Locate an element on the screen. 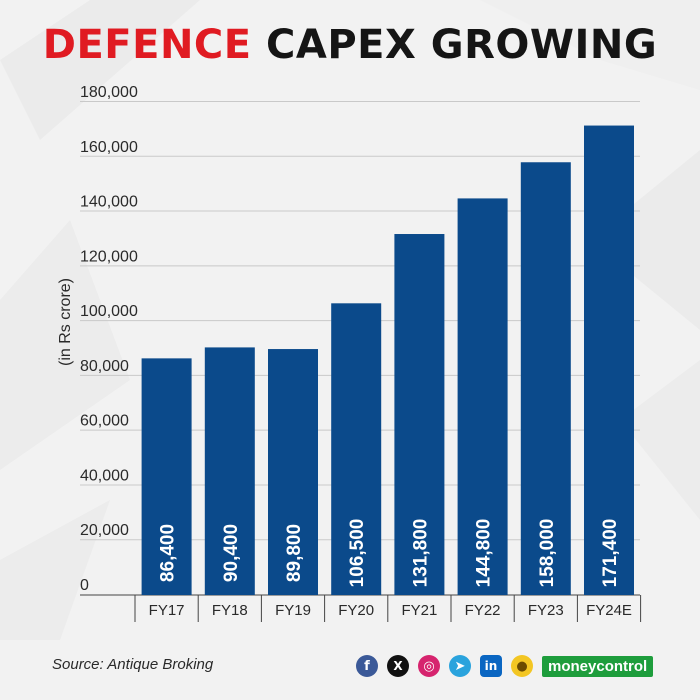 The width and height of the screenshot is (700, 700). x-tick-label: FY21 is located at coordinates (419, 610).